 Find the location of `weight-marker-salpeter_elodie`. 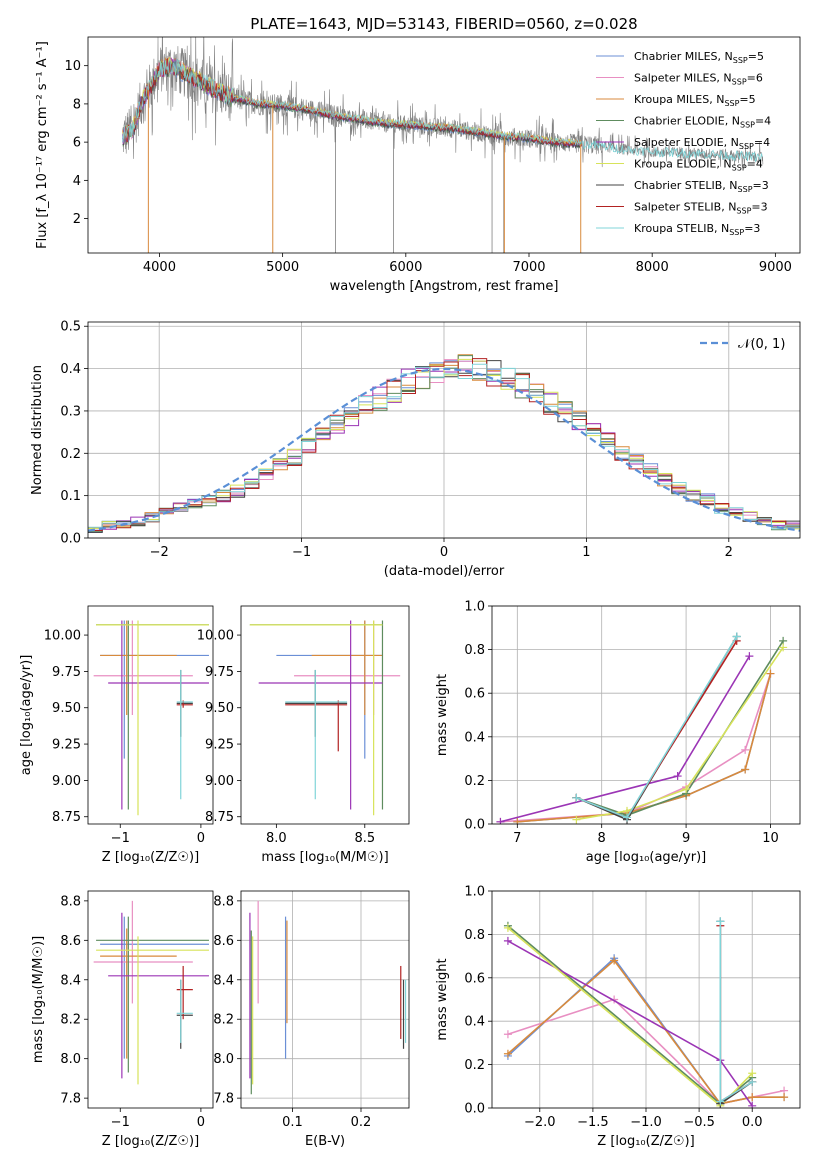

weight-marker-salpeter_elodie is located at coordinates (752, 1104).